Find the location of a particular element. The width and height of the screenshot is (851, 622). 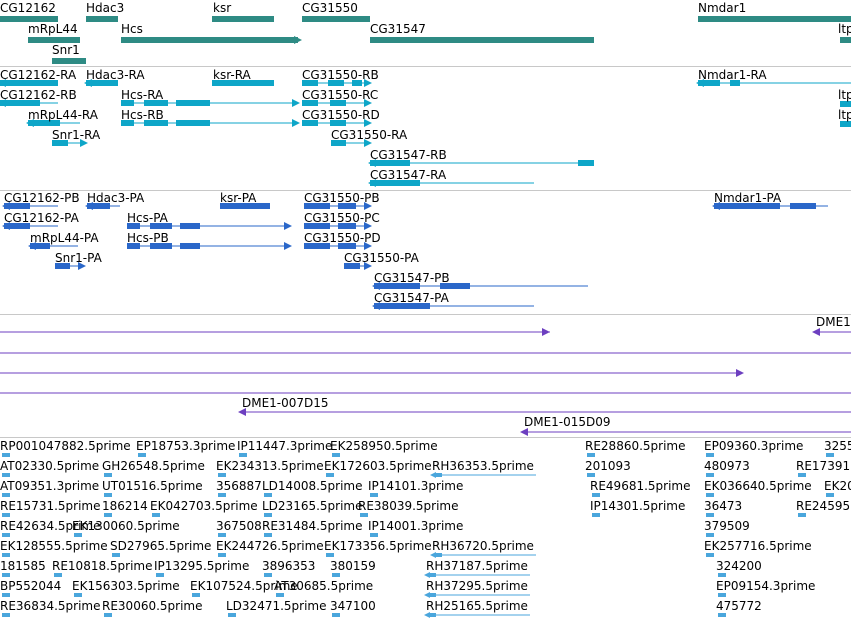

transcript-cg31550-rc-end-arrow is located at coordinates (368, 103).